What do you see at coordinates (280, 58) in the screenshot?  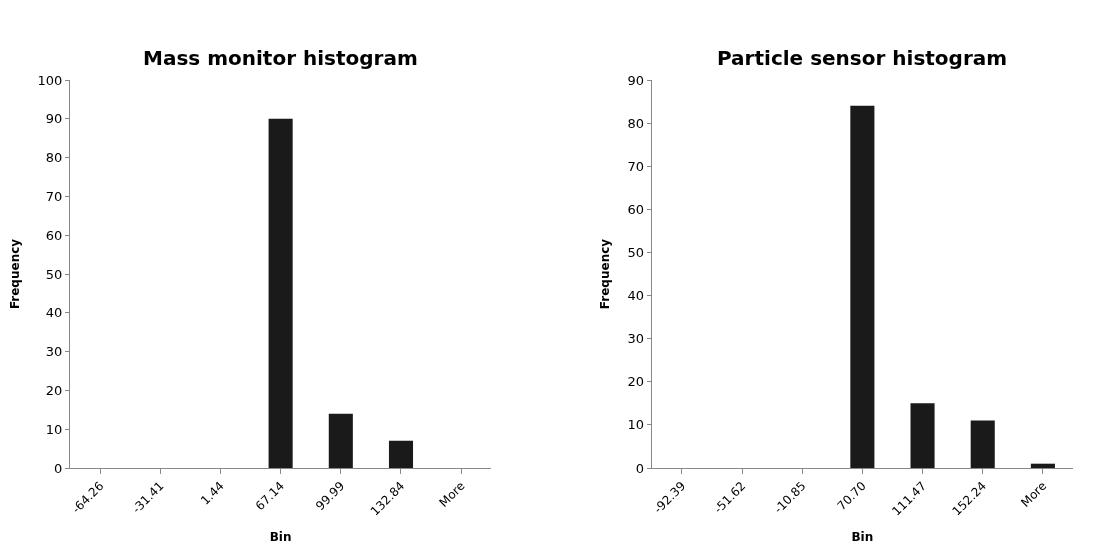 I see `chart-title: Mass monitor histogram` at bounding box center [280, 58].